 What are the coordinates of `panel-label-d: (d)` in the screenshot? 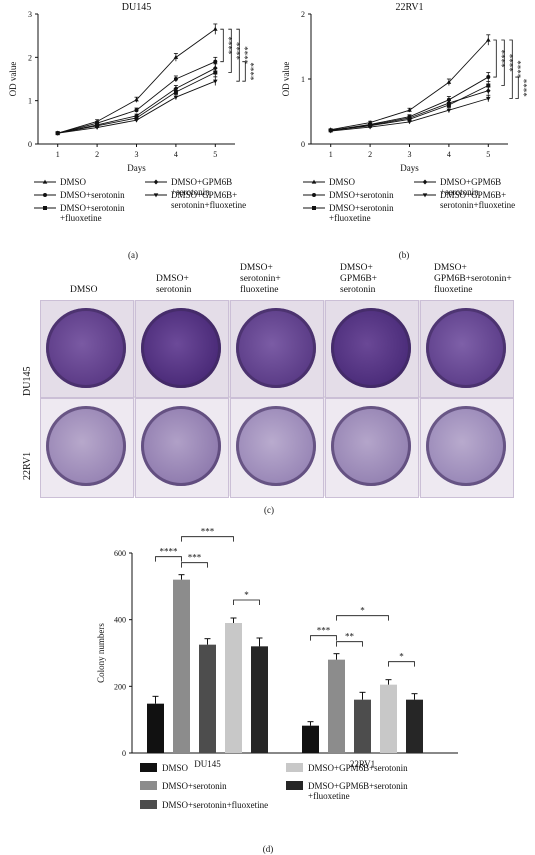 It's located at (268, 849).